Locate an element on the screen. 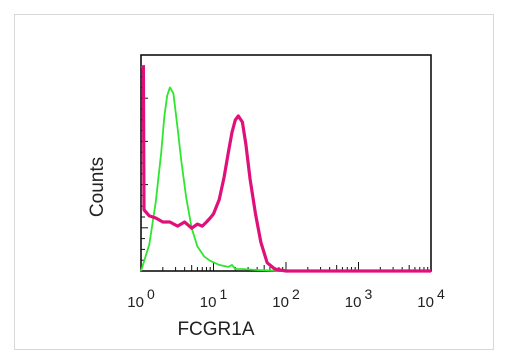 The width and height of the screenshot is (510, 360). y-axis-label: Counts is located at coordinates (97, 187).